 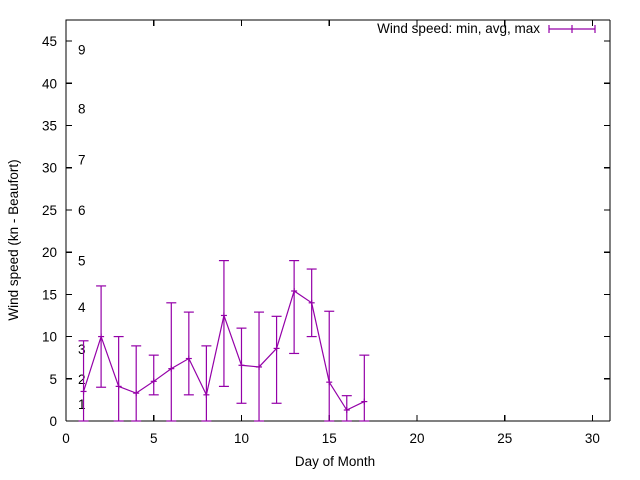 What do you see at coordinates (82, 307) in the screenshot?
I see `beaufort-tick-label: 4` at bounding box center [82, 307].